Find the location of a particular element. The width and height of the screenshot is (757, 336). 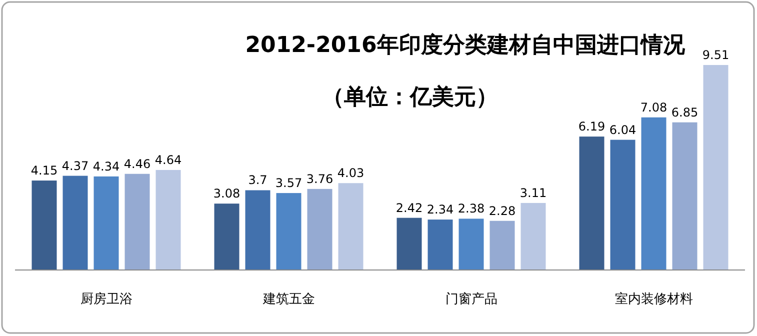

data-label: 4.37 is located at coordinates (75, 165).